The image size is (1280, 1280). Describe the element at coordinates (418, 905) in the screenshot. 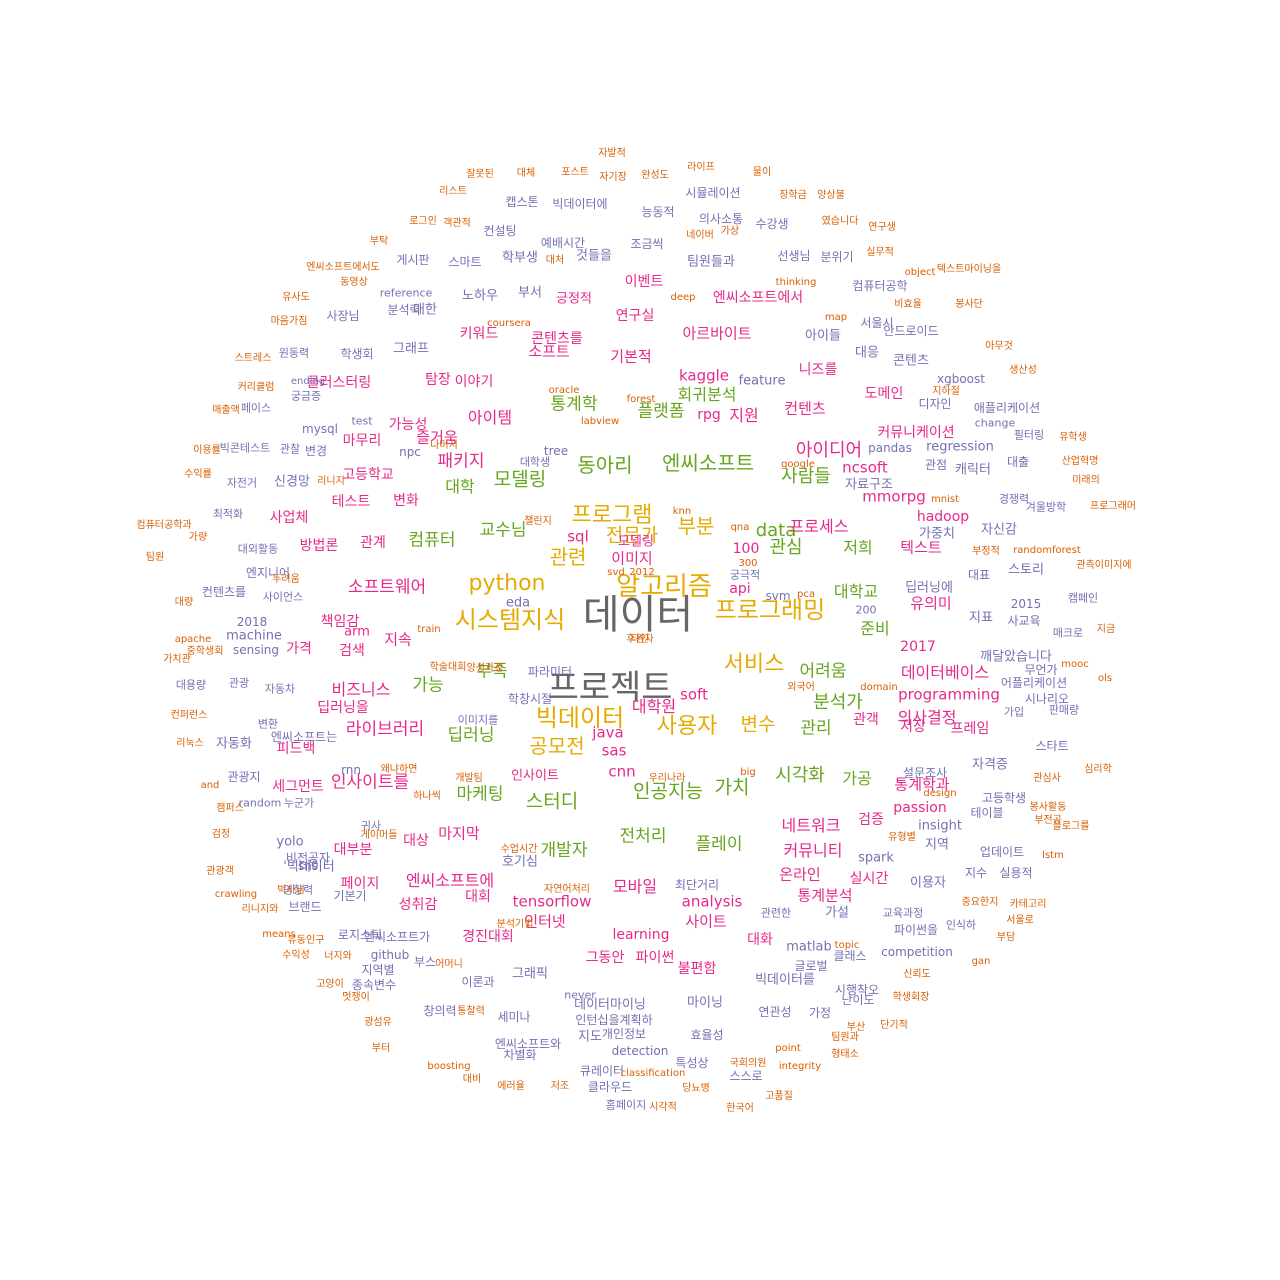

I see `word-cloud-word: 성취감` at that location.